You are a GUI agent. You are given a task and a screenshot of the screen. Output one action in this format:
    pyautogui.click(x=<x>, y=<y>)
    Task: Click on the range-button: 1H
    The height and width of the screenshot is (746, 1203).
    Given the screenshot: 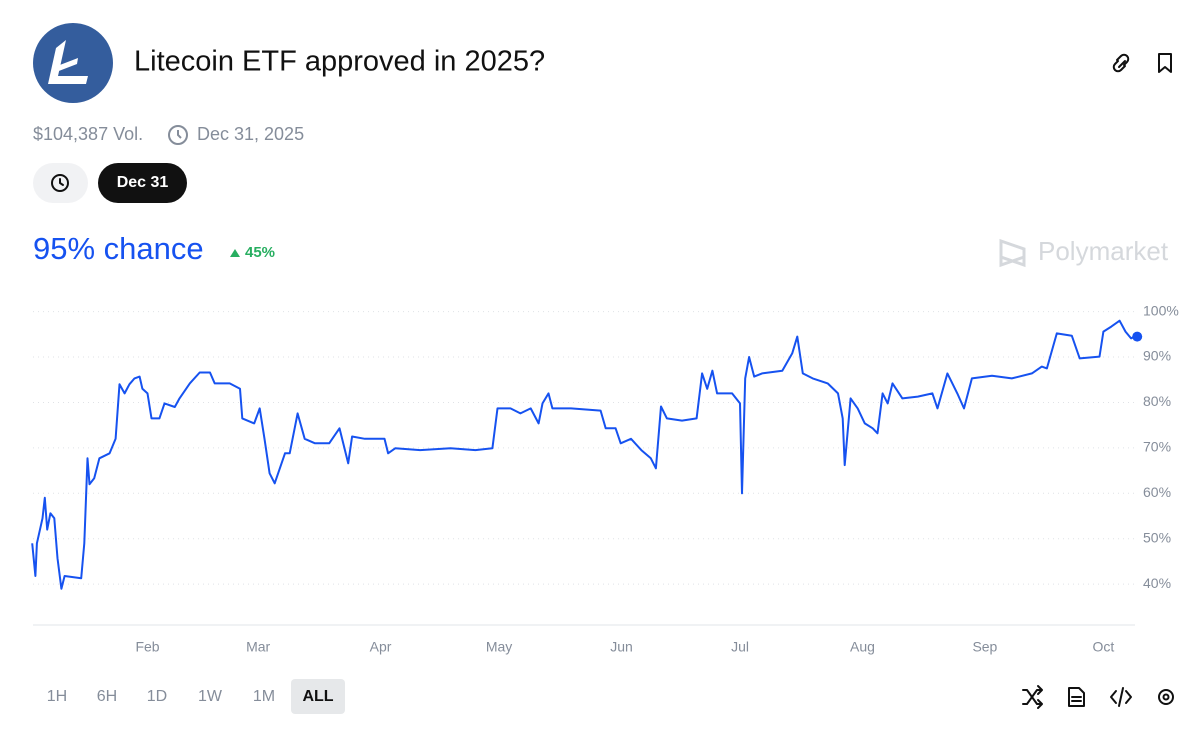 What is the action you would take?
    pyautogui.click(x=57, y=696)
    